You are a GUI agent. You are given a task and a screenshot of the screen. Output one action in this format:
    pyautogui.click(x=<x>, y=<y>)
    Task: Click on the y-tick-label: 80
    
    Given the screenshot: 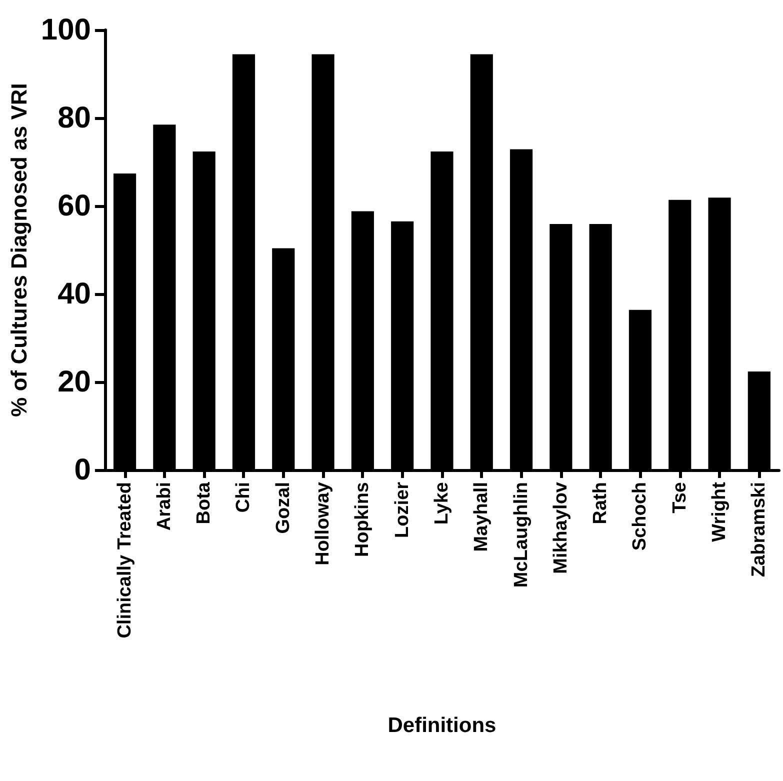 What is the action you would take?
    pyautogui.click(x=74, y=118)
    